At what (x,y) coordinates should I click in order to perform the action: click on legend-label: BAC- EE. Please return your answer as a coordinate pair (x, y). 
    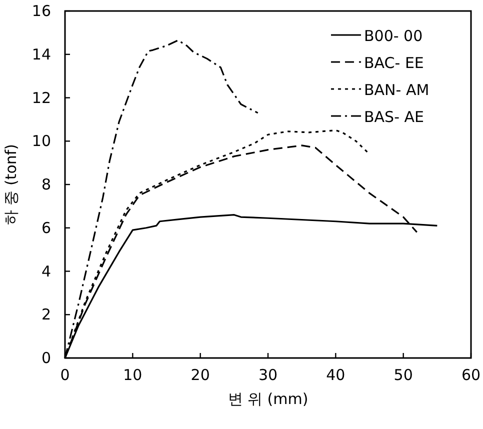
    Looking at the image, I should click on (394, 63).